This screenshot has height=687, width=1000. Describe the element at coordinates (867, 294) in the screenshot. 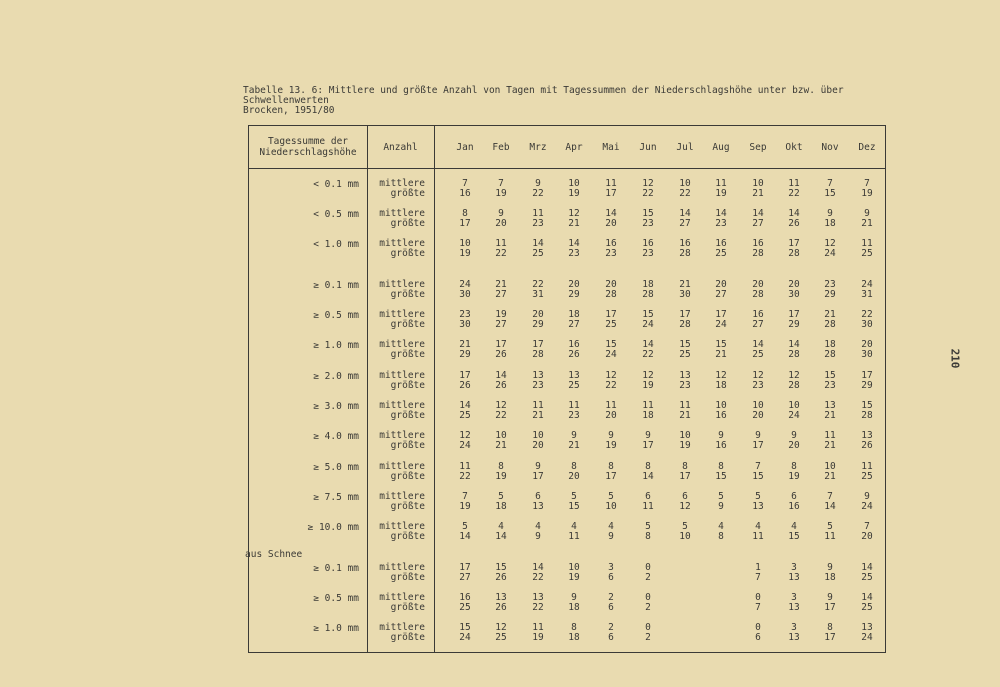

I see `cell-groesste: 31` at that location.